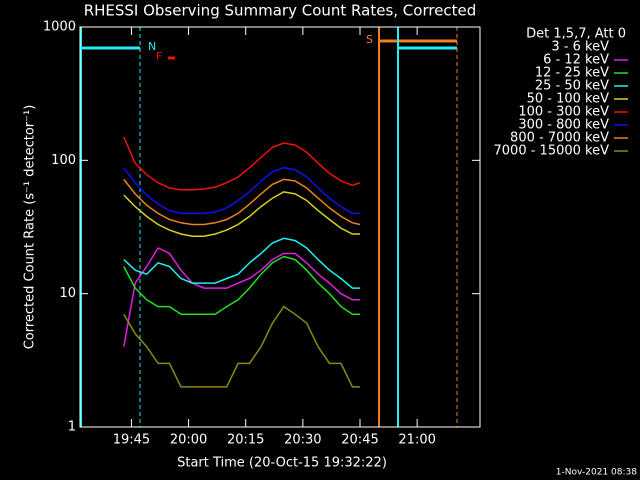 The width and height of the screenshot is (640, 480). I want to click on legend-label: 800 - 7000 keV, so click(559, 138).